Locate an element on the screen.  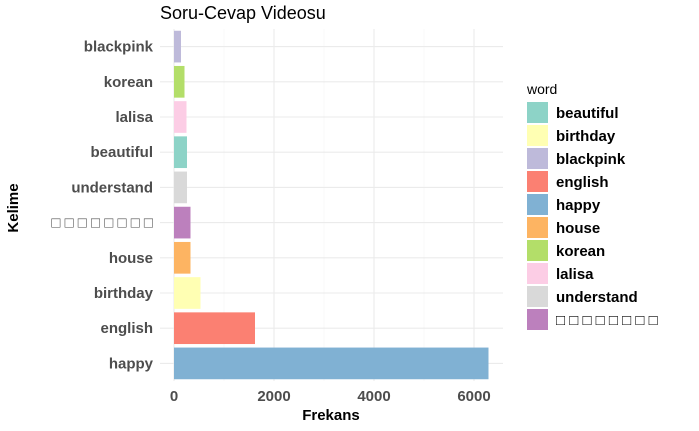
y-tick-label: happy is located at coordinates (131, 363).